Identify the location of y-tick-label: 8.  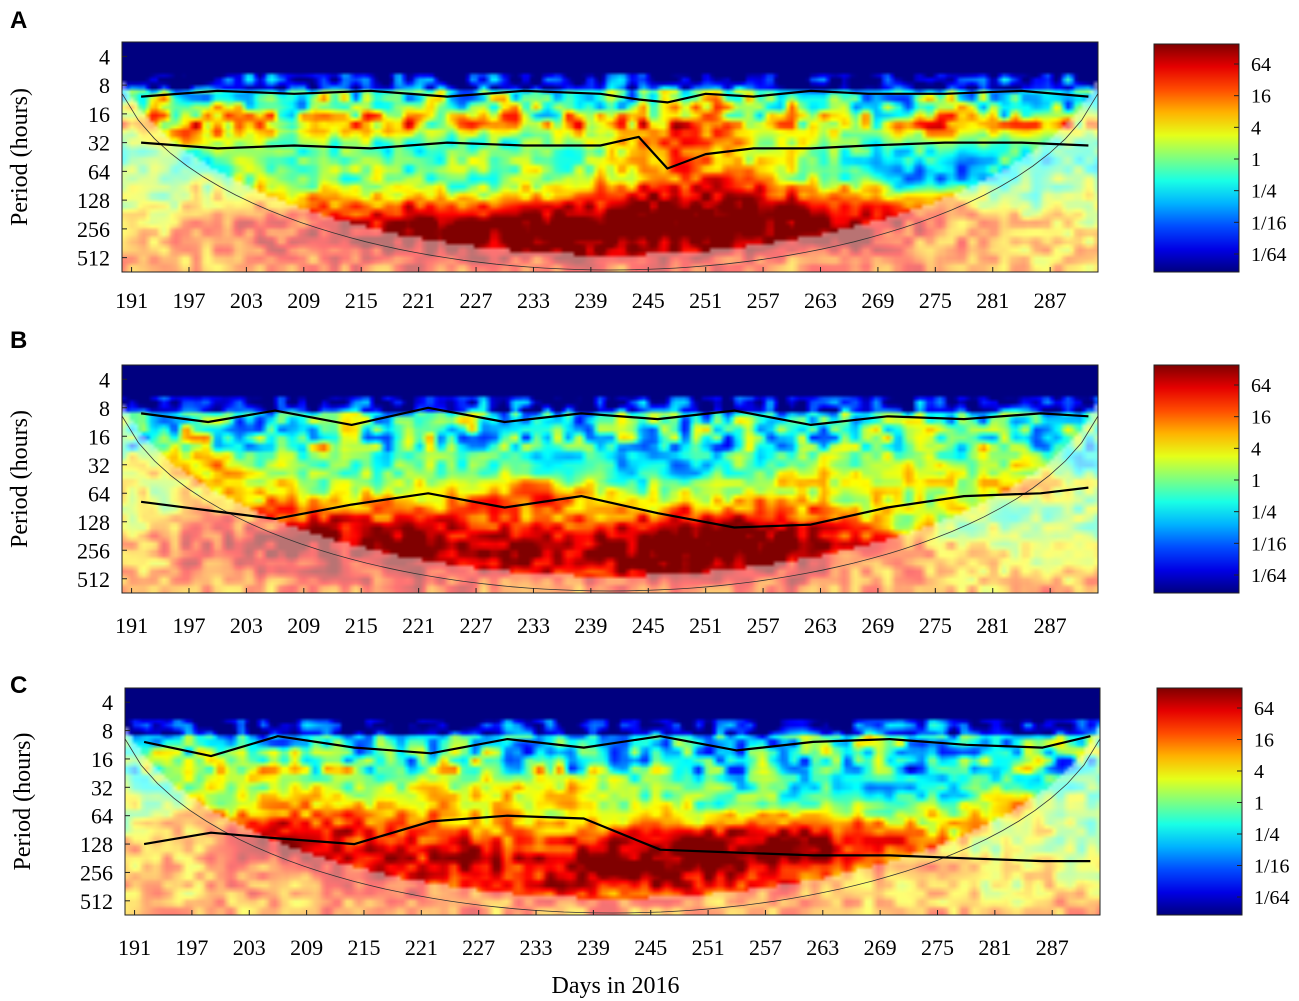
(104, 408).